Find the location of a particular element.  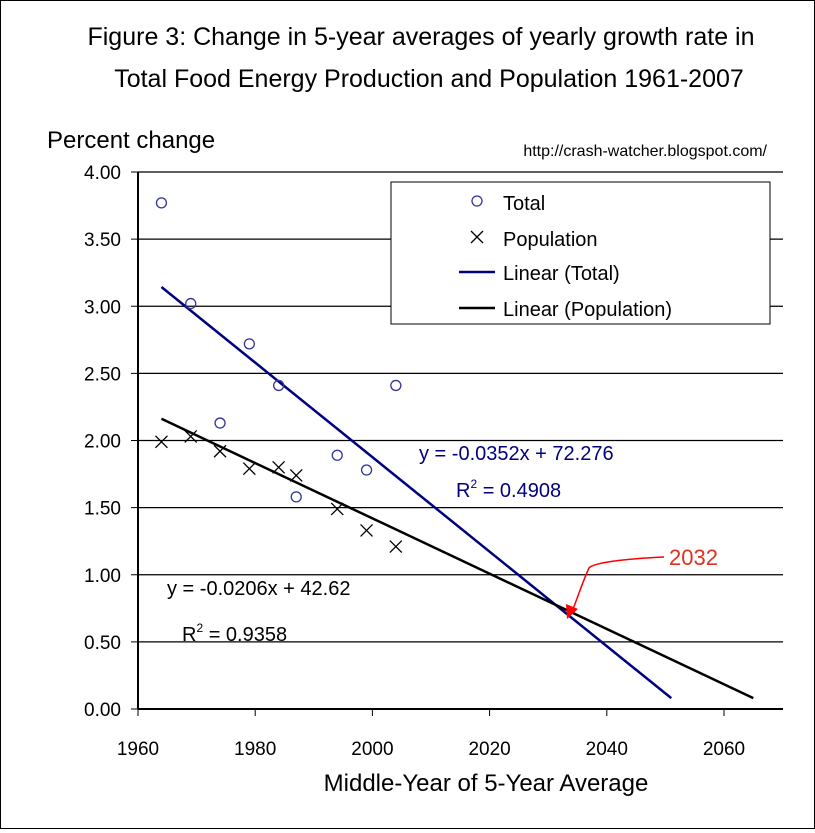

legend-population: Population is located at coordinates (550, 240).